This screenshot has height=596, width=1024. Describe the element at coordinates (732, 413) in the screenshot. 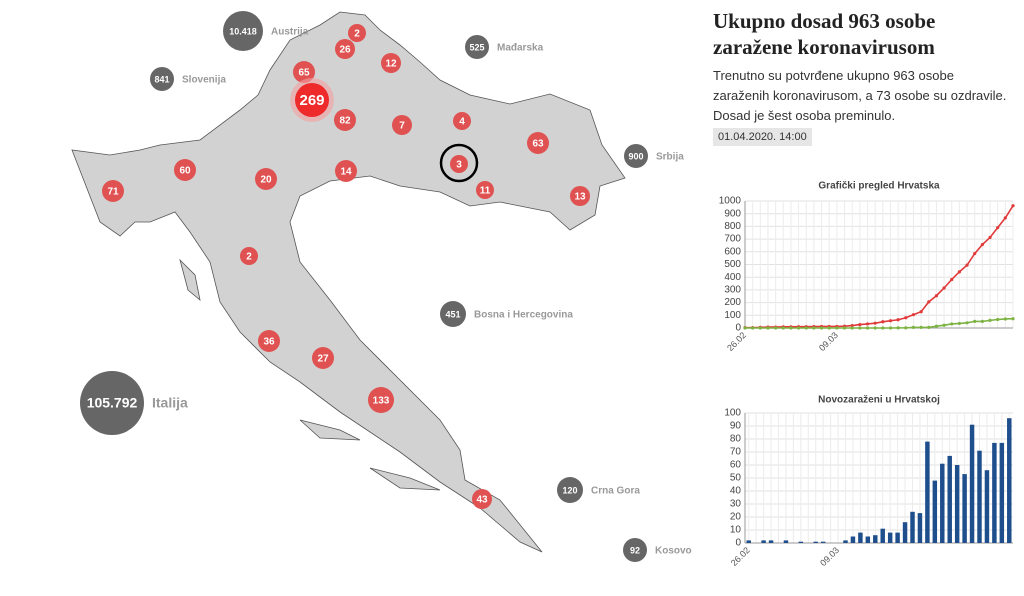

I see `y-tick-label: 100` at that location.